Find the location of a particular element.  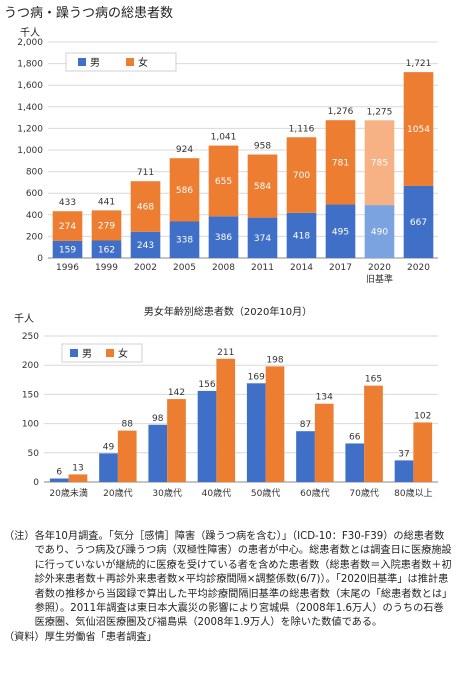

x-tick-label: 40歳代 is located at coordinates (216, 493).